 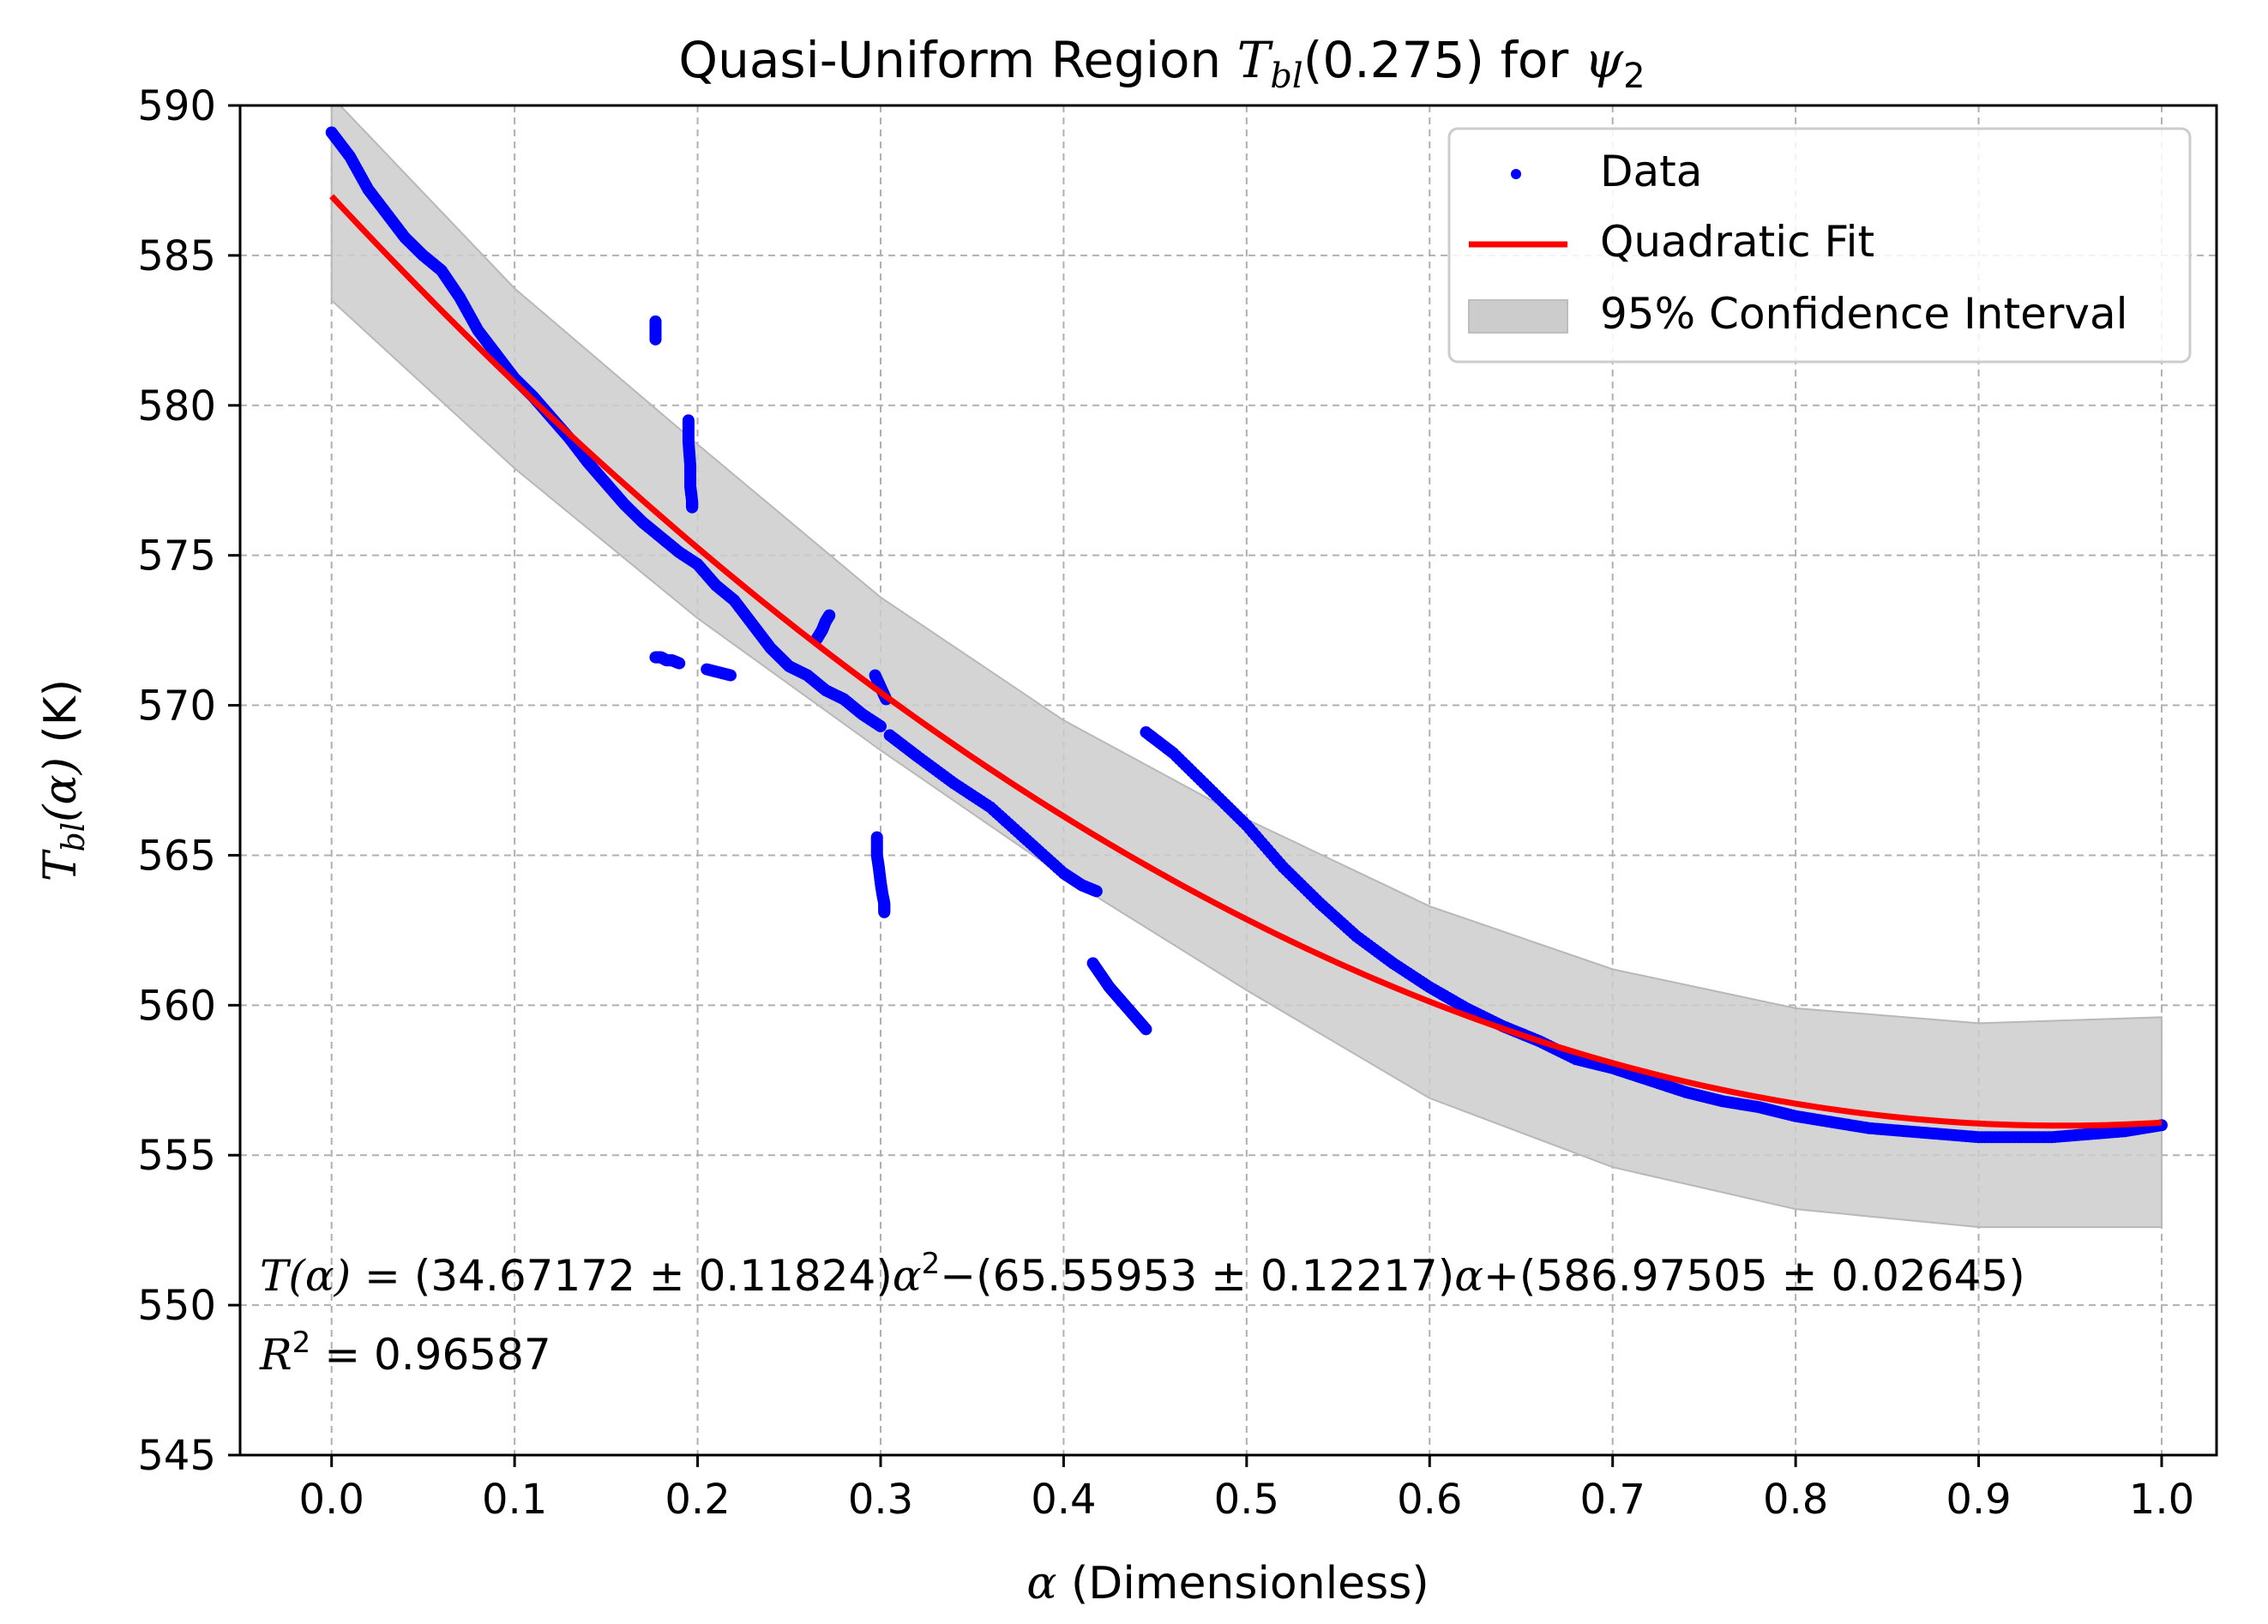 What do you see at coordinates (176, 707) in the screenshot?
I see `y-tick-label: 570` at bounding box center [176, 707].